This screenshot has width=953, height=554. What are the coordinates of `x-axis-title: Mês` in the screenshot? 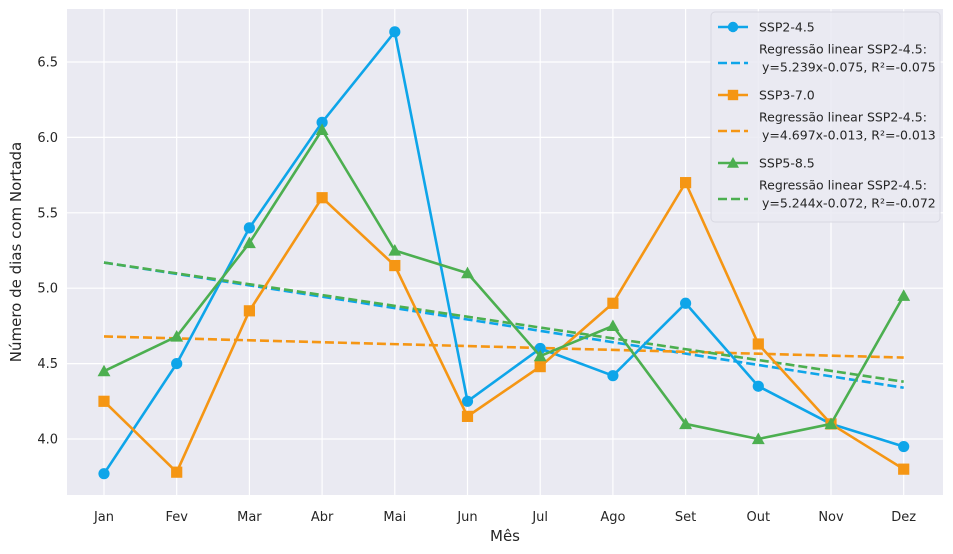 It's located at (505, 536).